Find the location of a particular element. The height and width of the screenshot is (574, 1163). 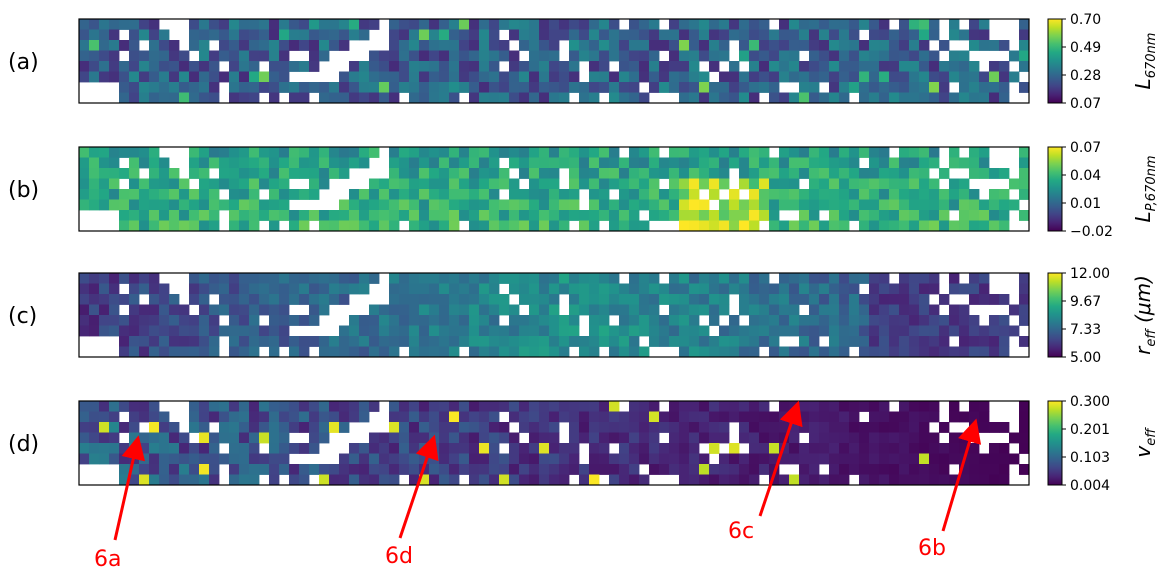

colorbar-tick-label: 0.04 is located at coordinates (1085, 176).